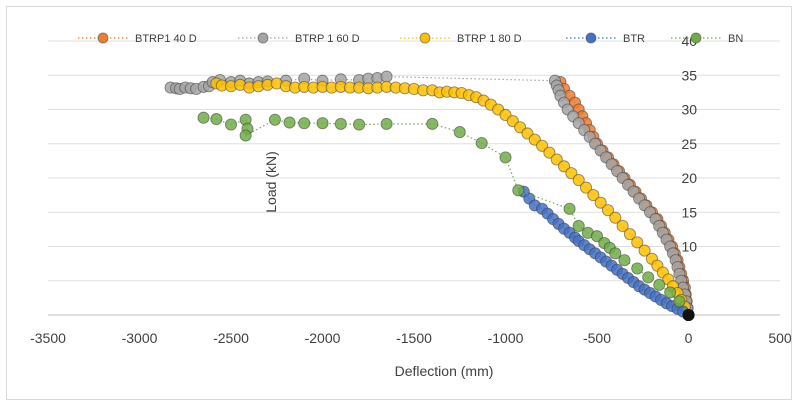 This screenshot has width=798, height=406. Describe the element at coordinates (444, 371) in the screenshot. I see `x-axis-title: Deflection (mm)` at that location.